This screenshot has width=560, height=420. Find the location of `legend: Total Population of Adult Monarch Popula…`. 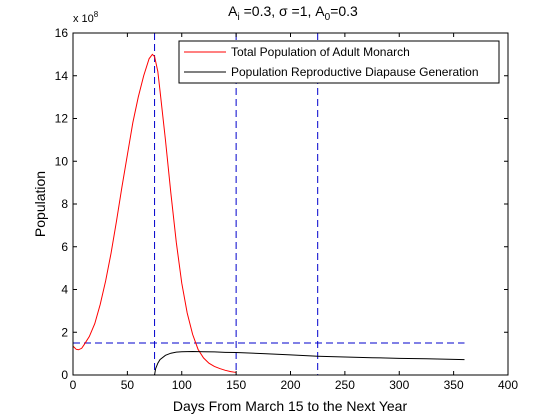

legend: Total Population of Adult Monarch Popula… is located at coordinates (339, 62).